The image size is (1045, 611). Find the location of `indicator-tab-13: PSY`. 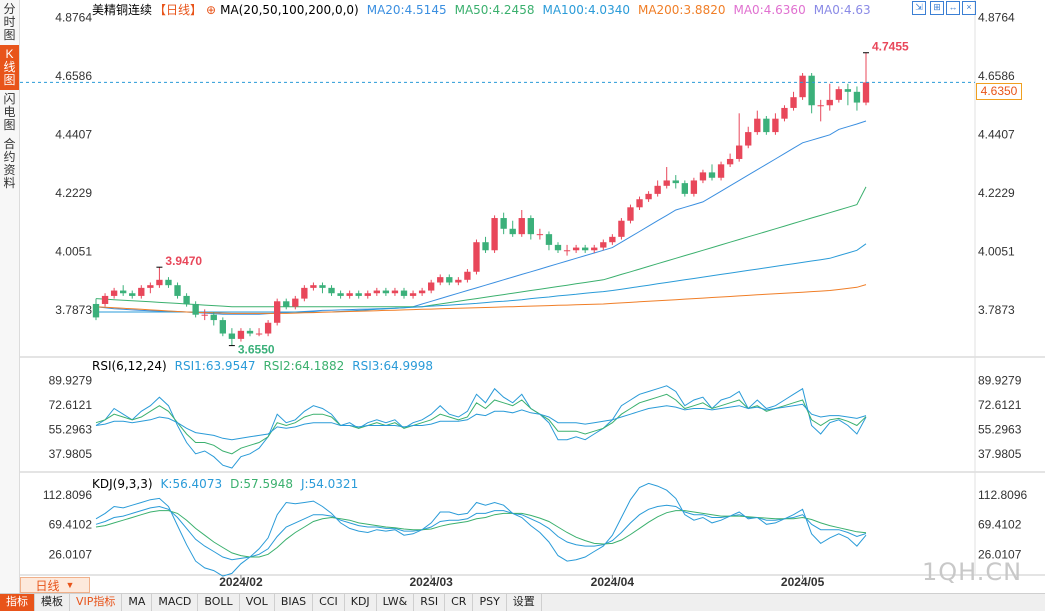

indicator-tab-13: PSY is located at coordinates (490, 602).